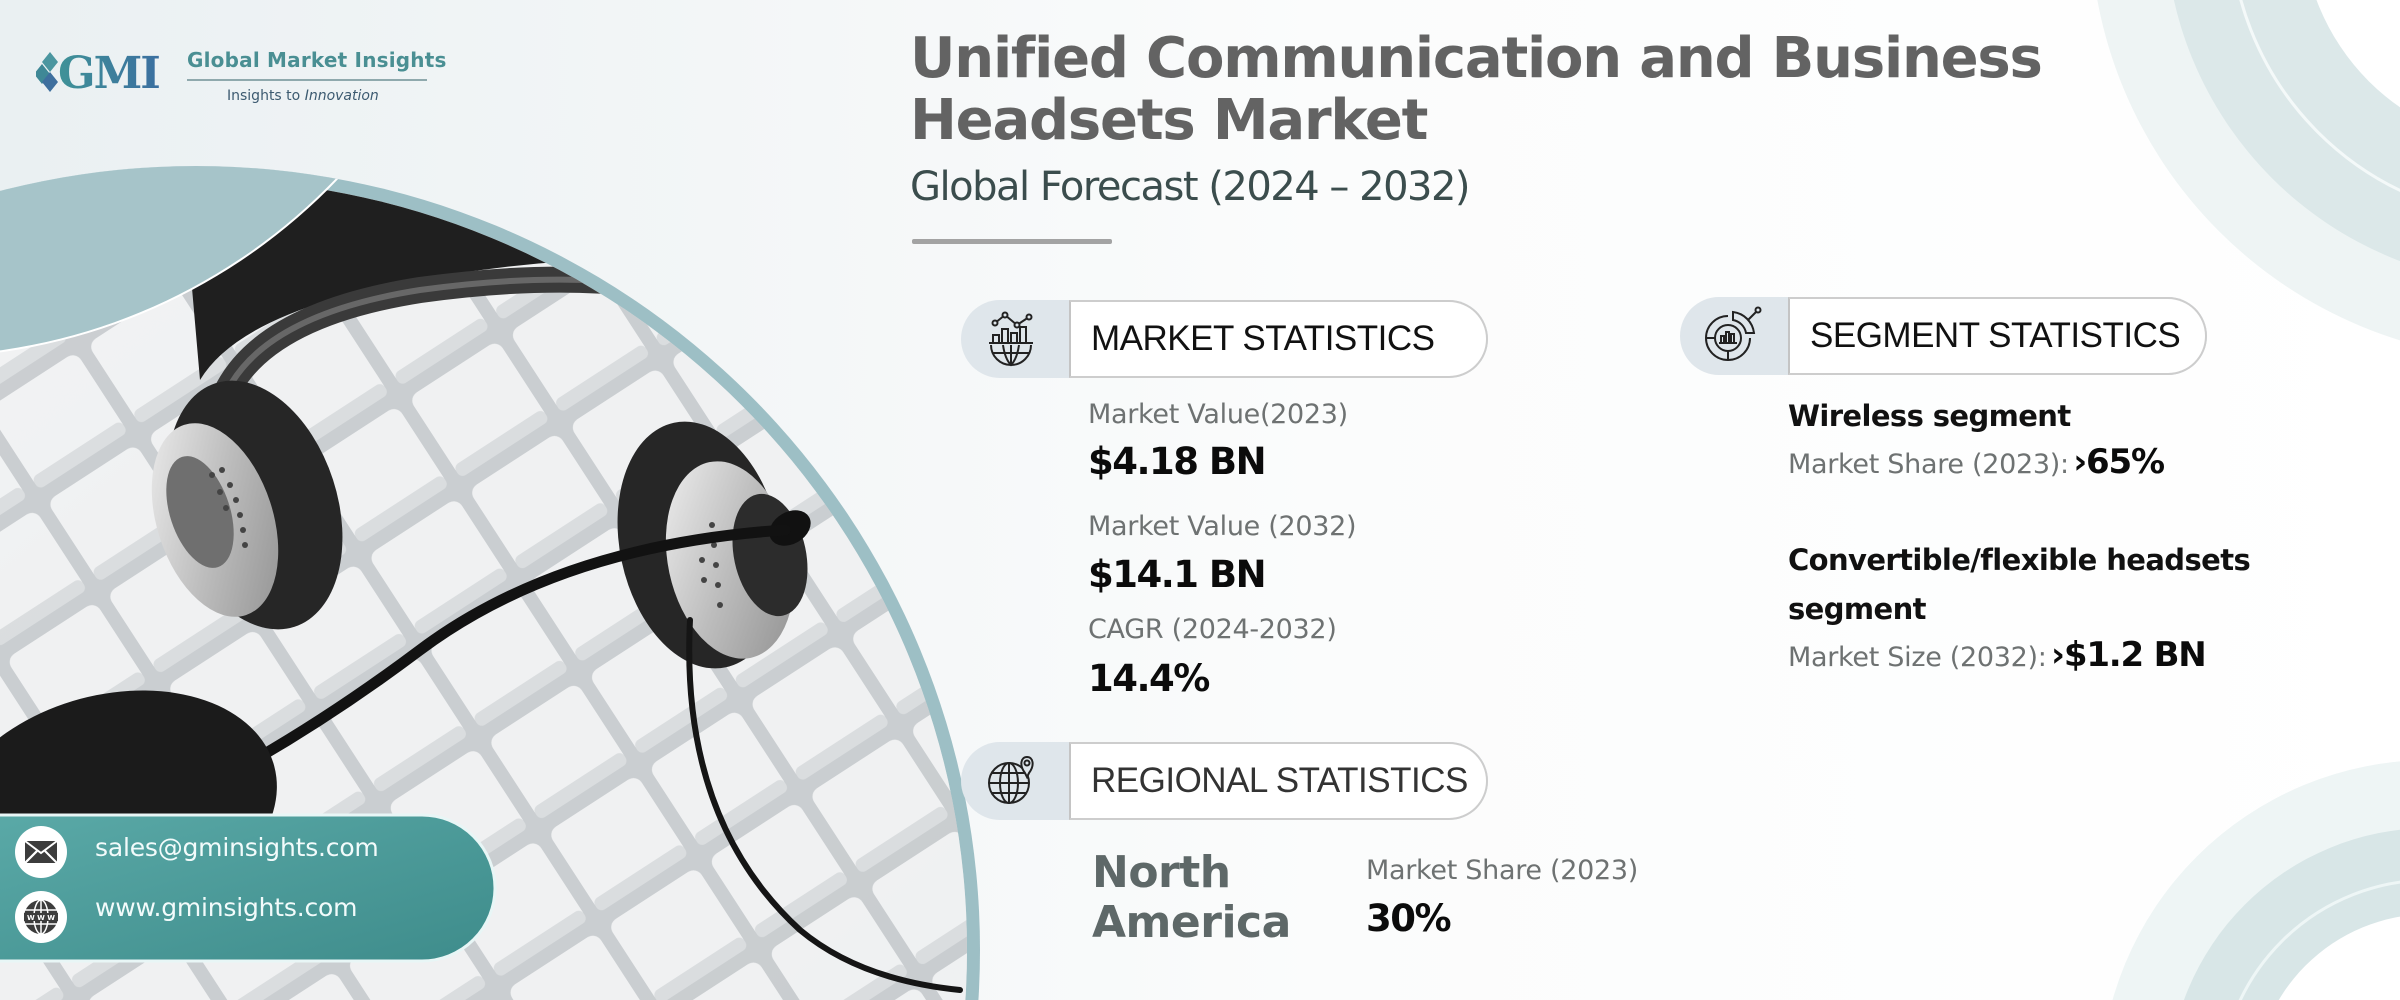 The height and width of the screenshot is (1000, 2400). What do you see at coordinates (47, 72) in the screenshot?
I see `diamond-logo-icon` at bounding box center [47, 72].